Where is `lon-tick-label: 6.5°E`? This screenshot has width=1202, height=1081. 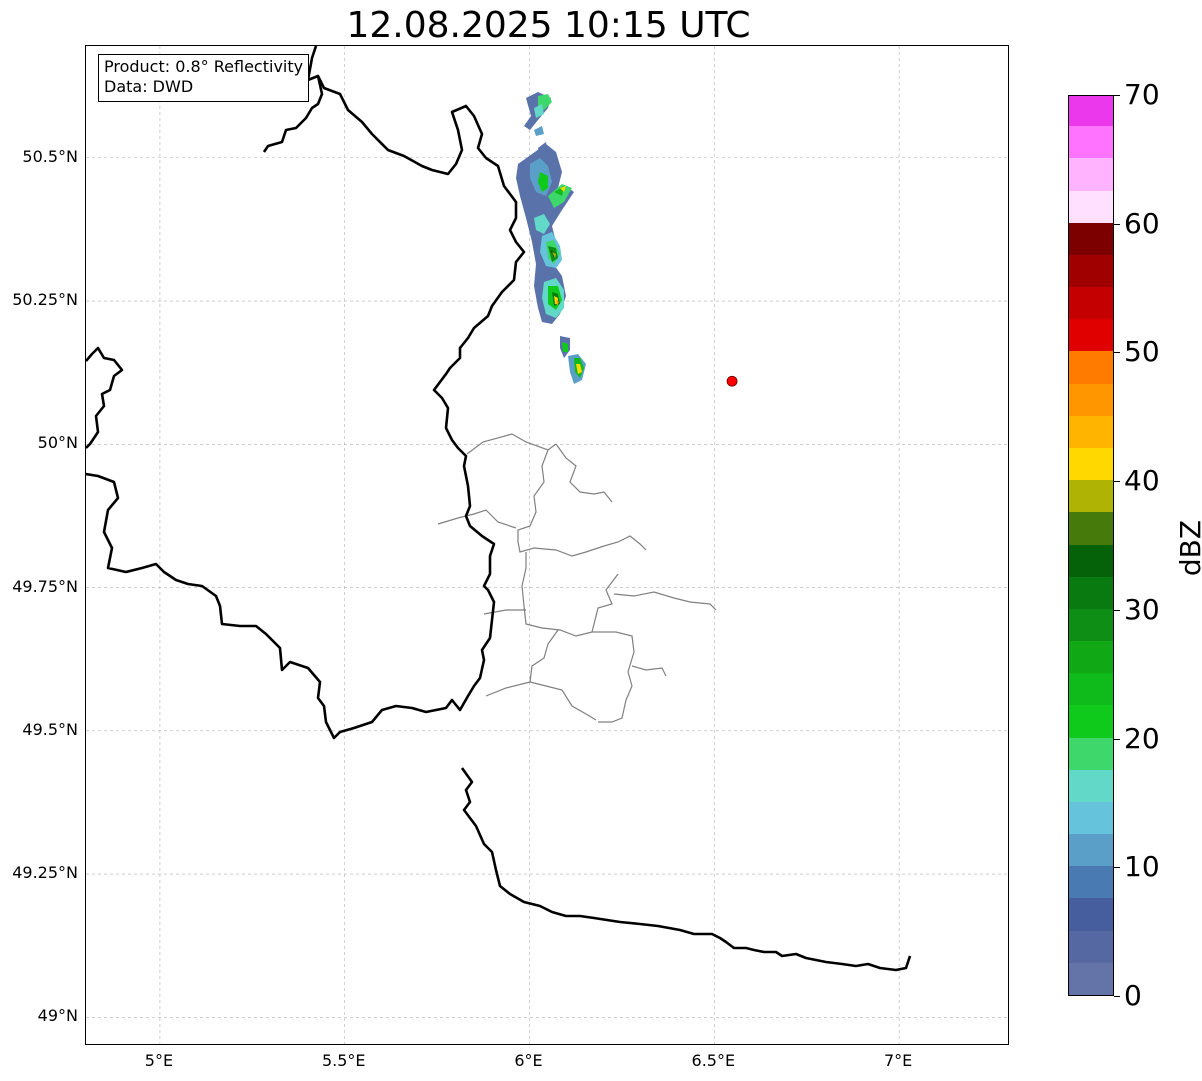
lon-tick-label: 6.5°E is located at coordinates (713, 1060).